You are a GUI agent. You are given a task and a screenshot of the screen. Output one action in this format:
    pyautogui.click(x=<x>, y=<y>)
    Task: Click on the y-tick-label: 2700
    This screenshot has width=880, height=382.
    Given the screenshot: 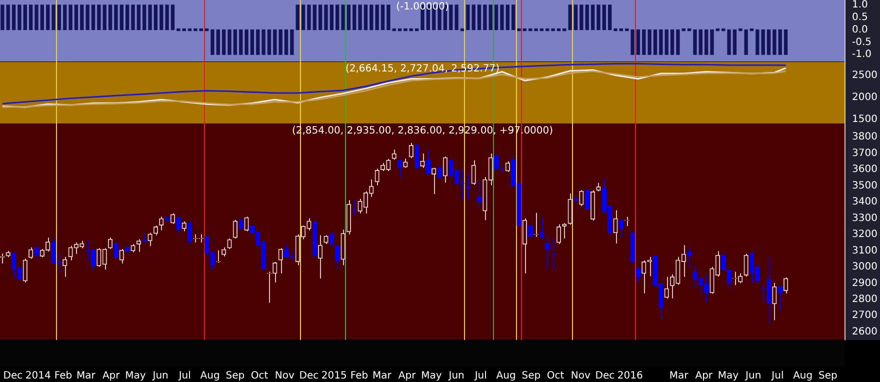 What is the action you would take?
    pyautogui.click(x=865, y=316)
    